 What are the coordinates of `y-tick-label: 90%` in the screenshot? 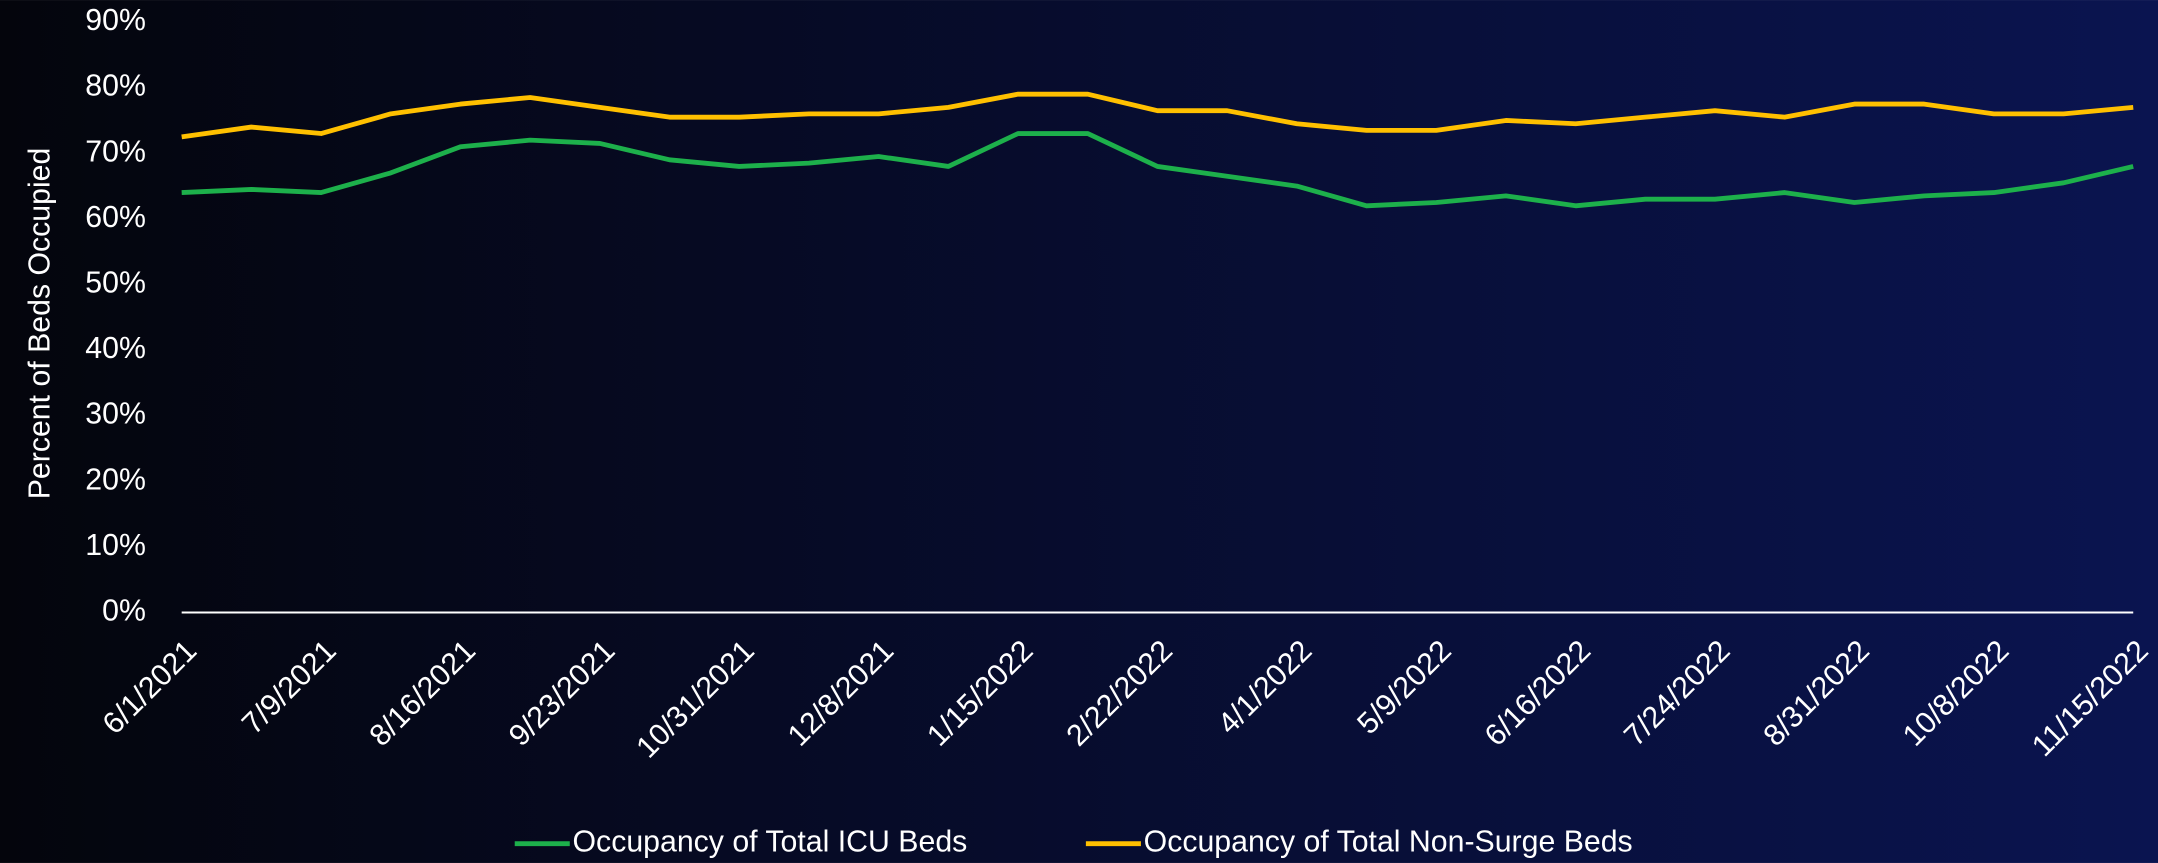 It's located at (115, 20).